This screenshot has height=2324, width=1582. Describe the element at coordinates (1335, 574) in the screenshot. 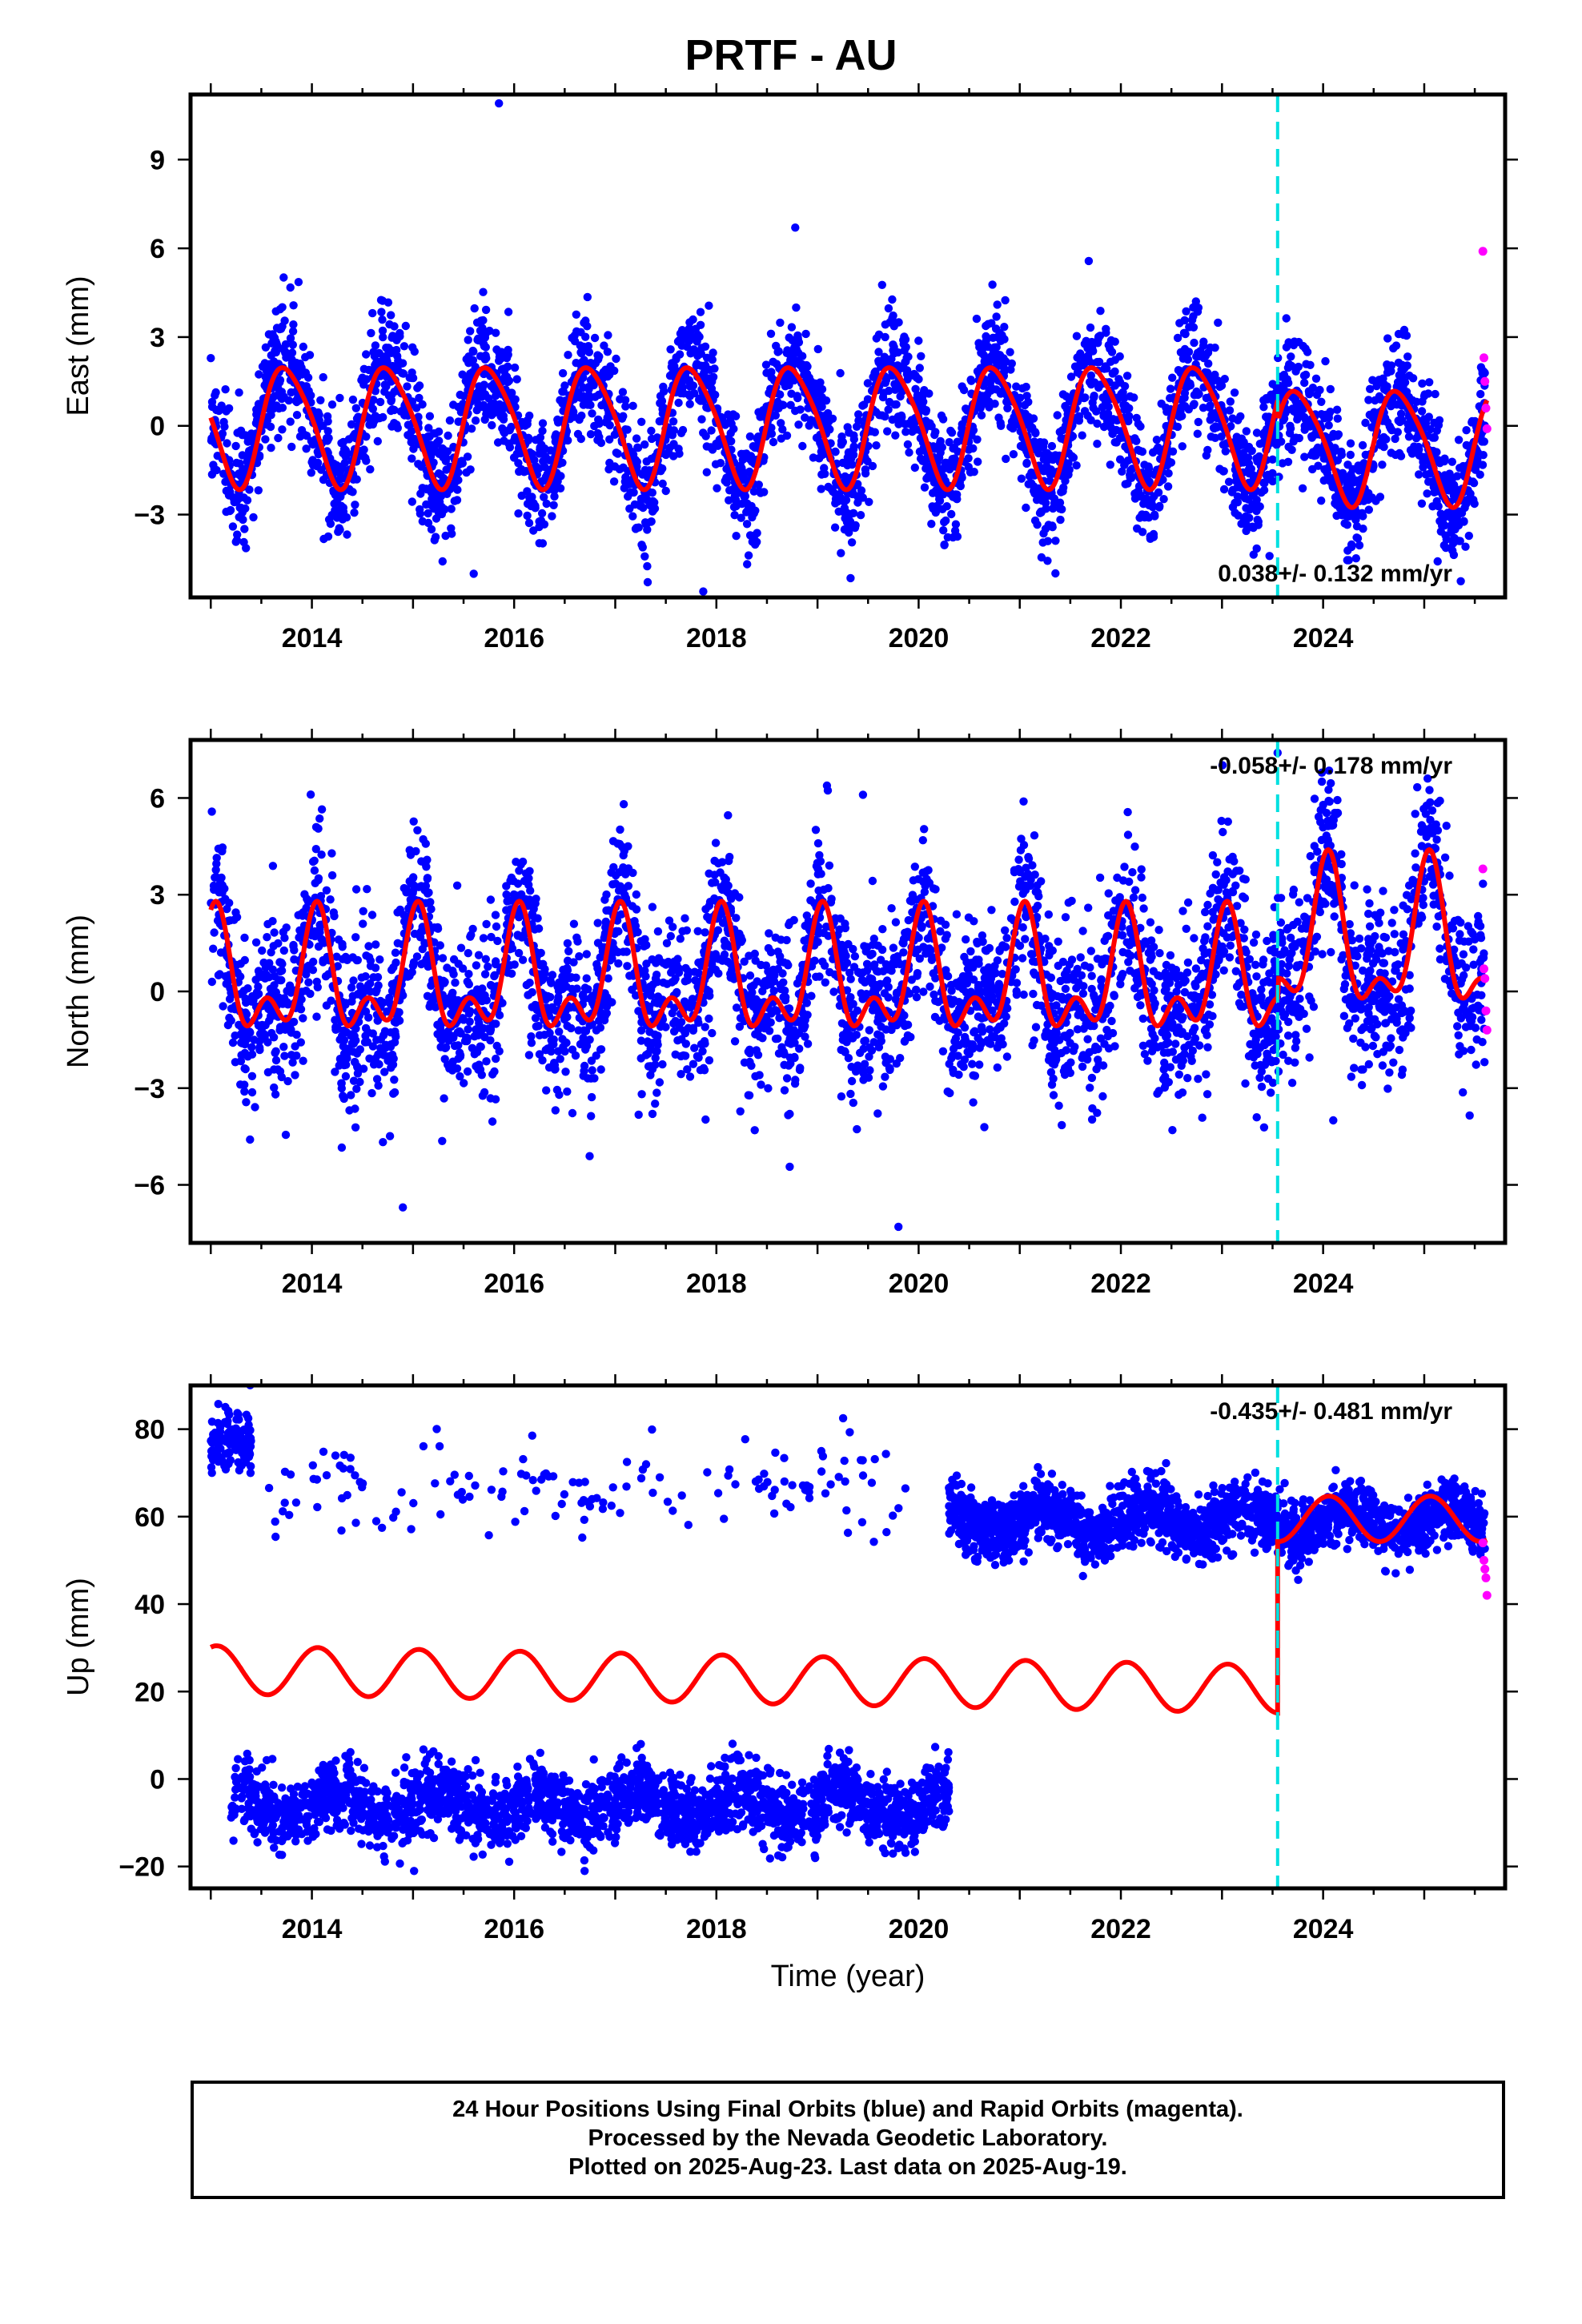

I see `east-rate-label: 0.038+/- 0.132 mm/yr` at that location.